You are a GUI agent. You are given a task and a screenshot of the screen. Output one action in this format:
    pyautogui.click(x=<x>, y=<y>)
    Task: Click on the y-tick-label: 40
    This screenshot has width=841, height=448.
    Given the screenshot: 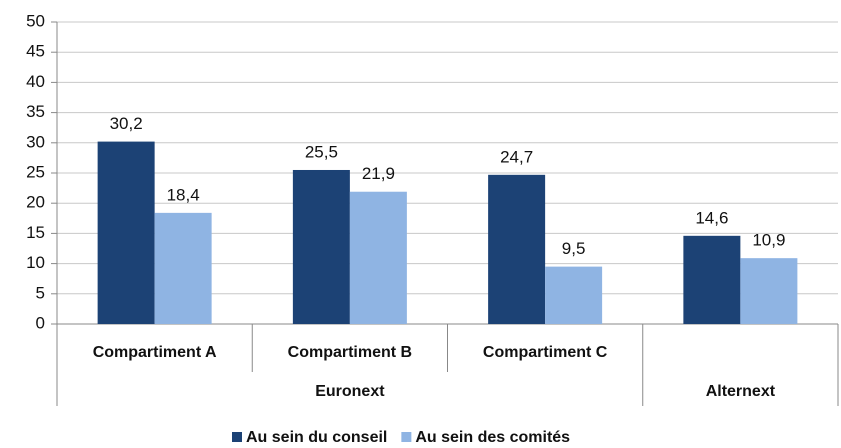 What is the action you would take?
    pyautogui.click(x=35, y=81)
    